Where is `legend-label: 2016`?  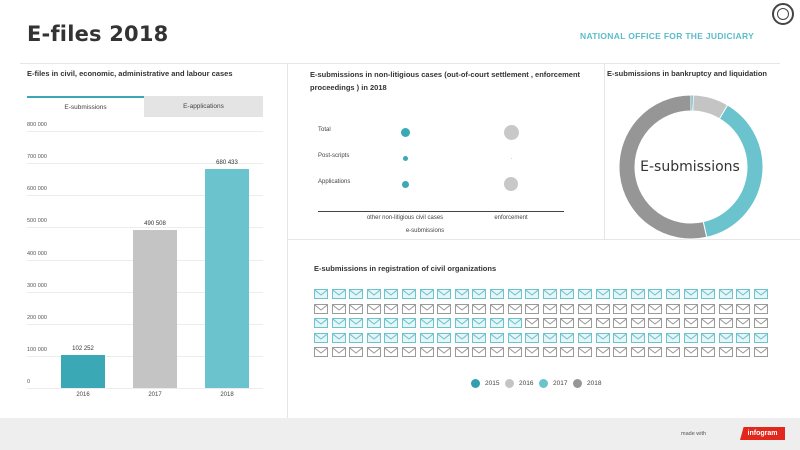 legend-label: 2016 is located at coordinates (526, 383).